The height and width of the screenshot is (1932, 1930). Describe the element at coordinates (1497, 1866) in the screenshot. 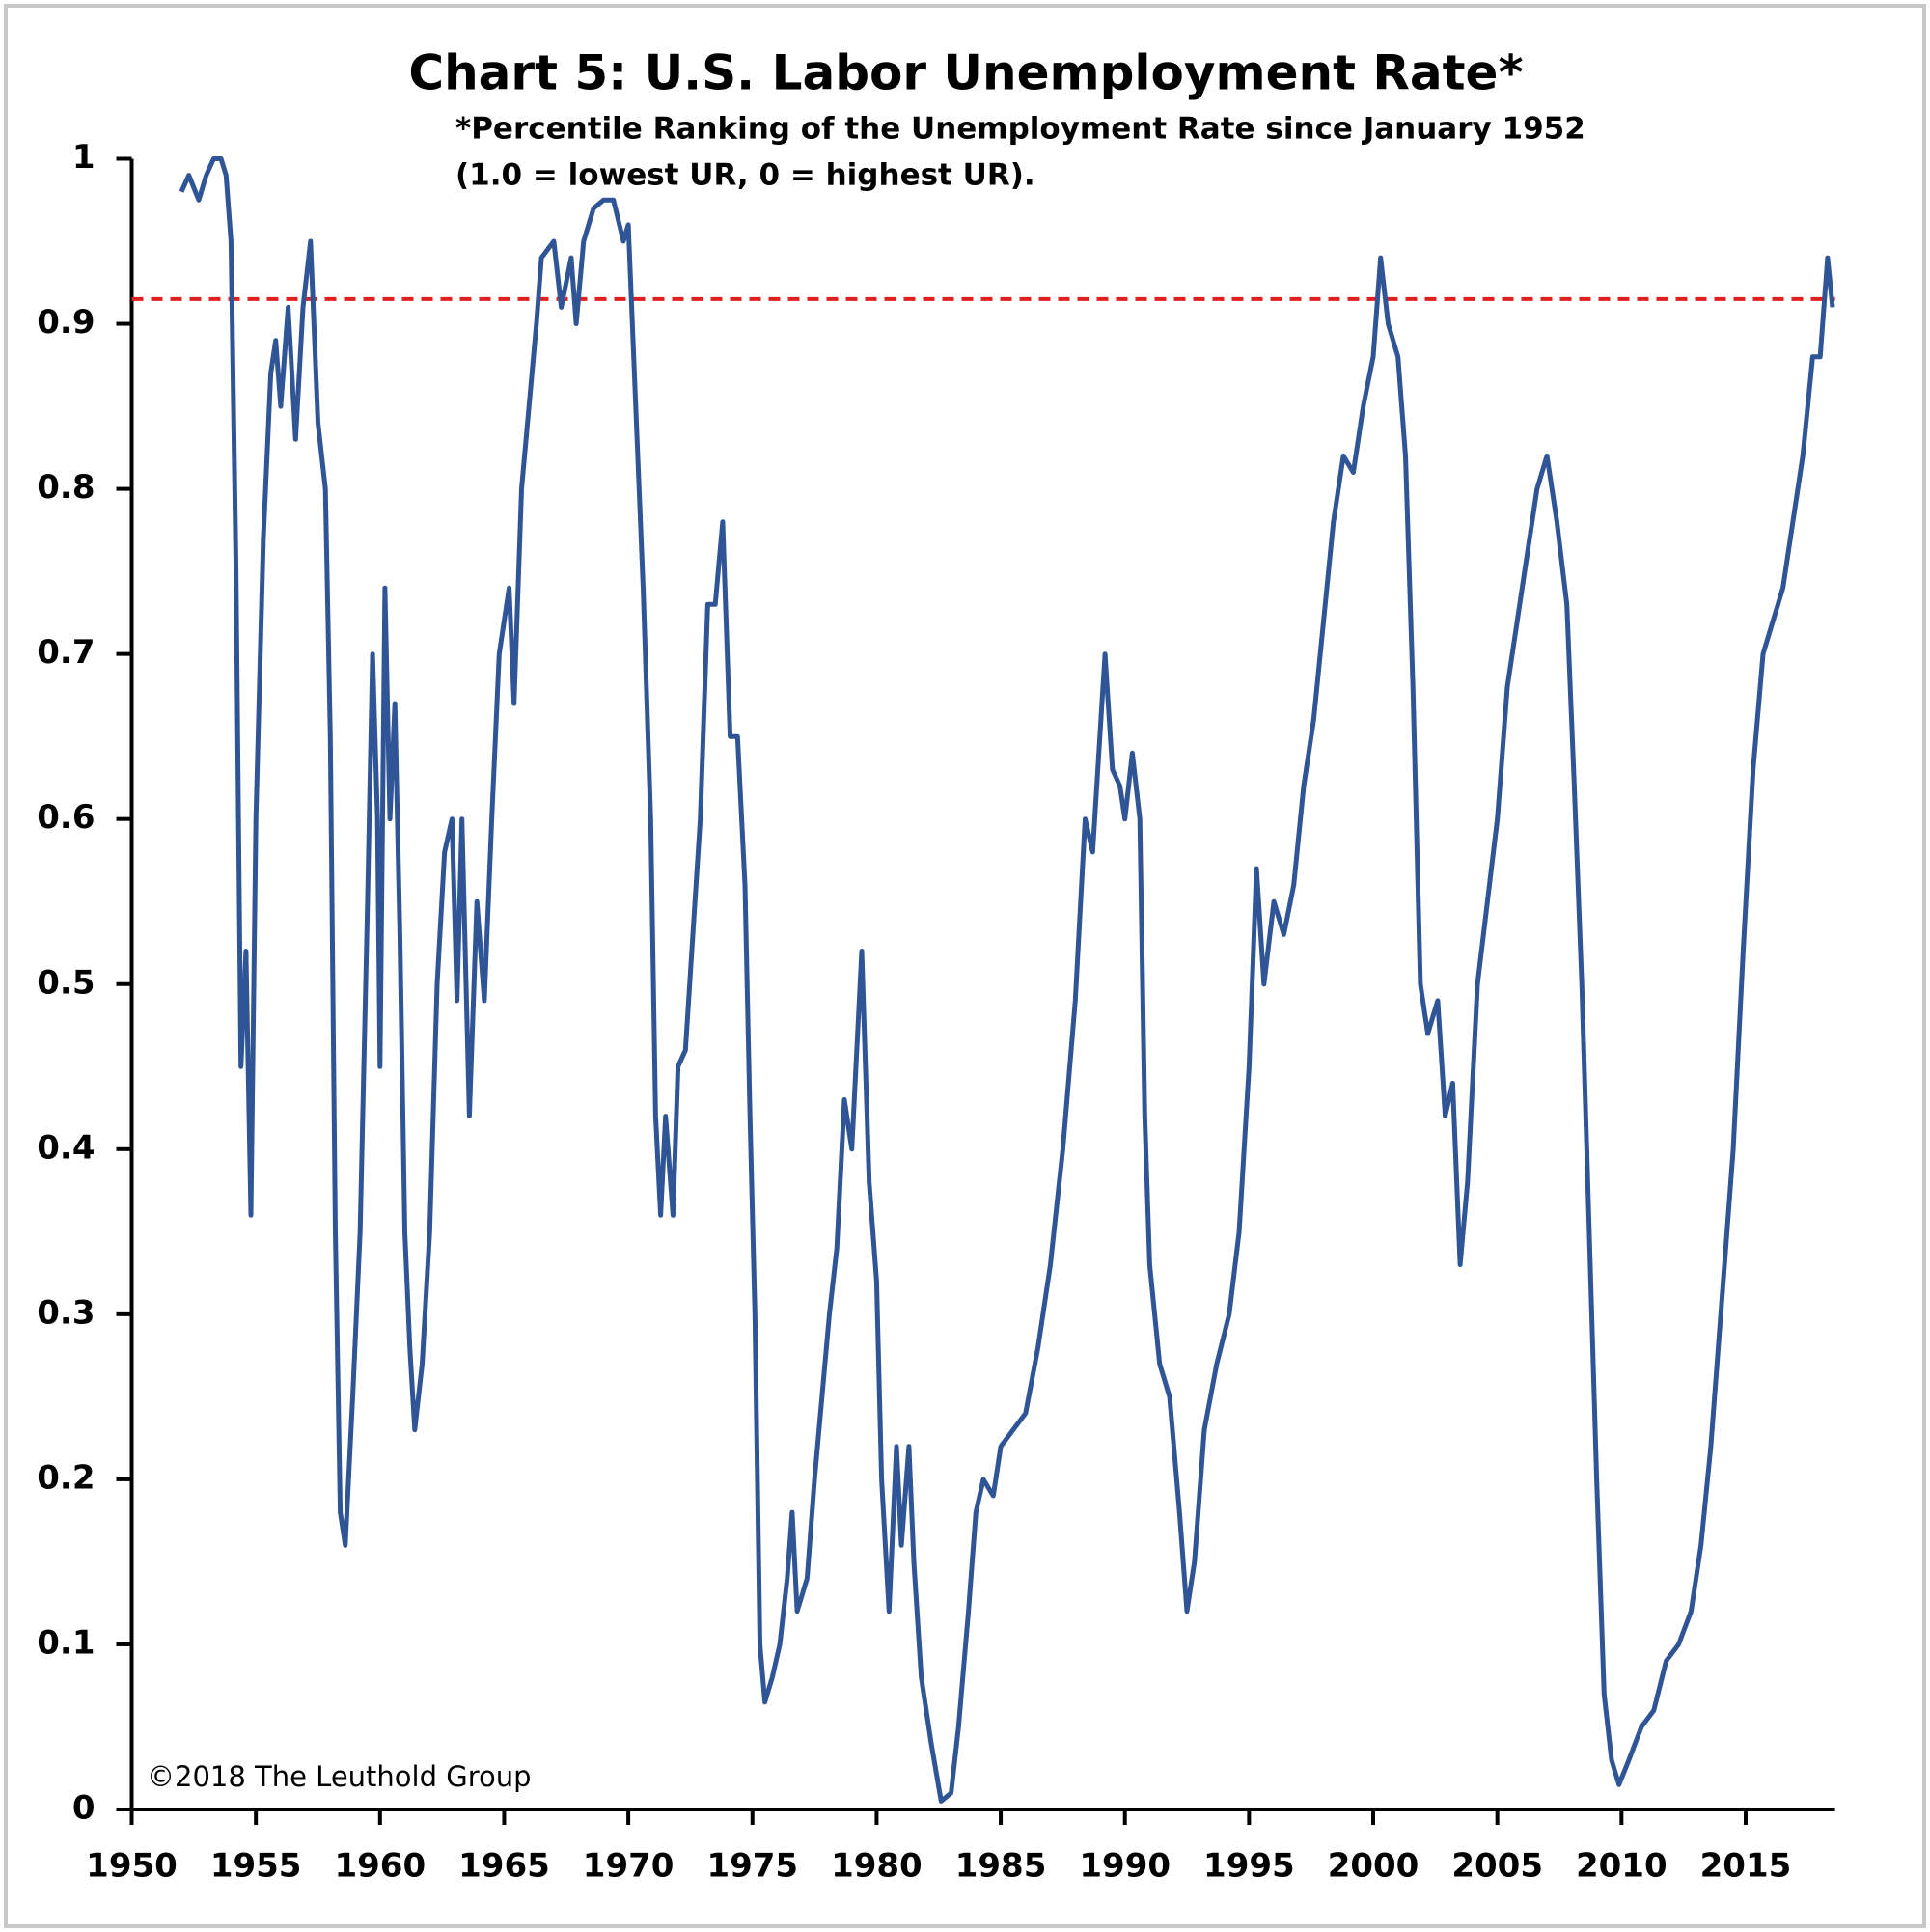

I see `x-tick-label: 2005` at that location.